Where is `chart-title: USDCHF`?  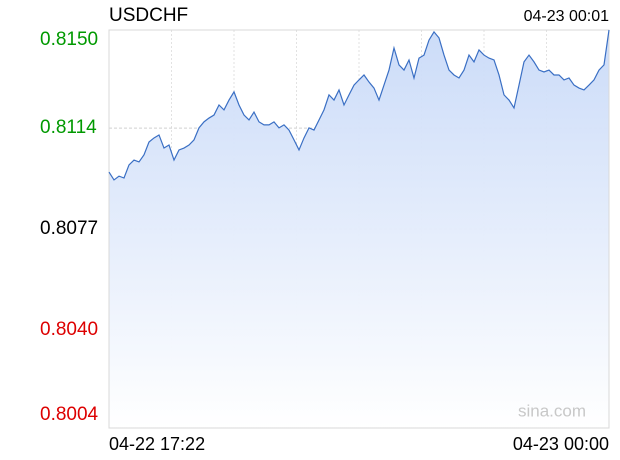 chart-title: USDCHF is located at coordinates (148, 15).